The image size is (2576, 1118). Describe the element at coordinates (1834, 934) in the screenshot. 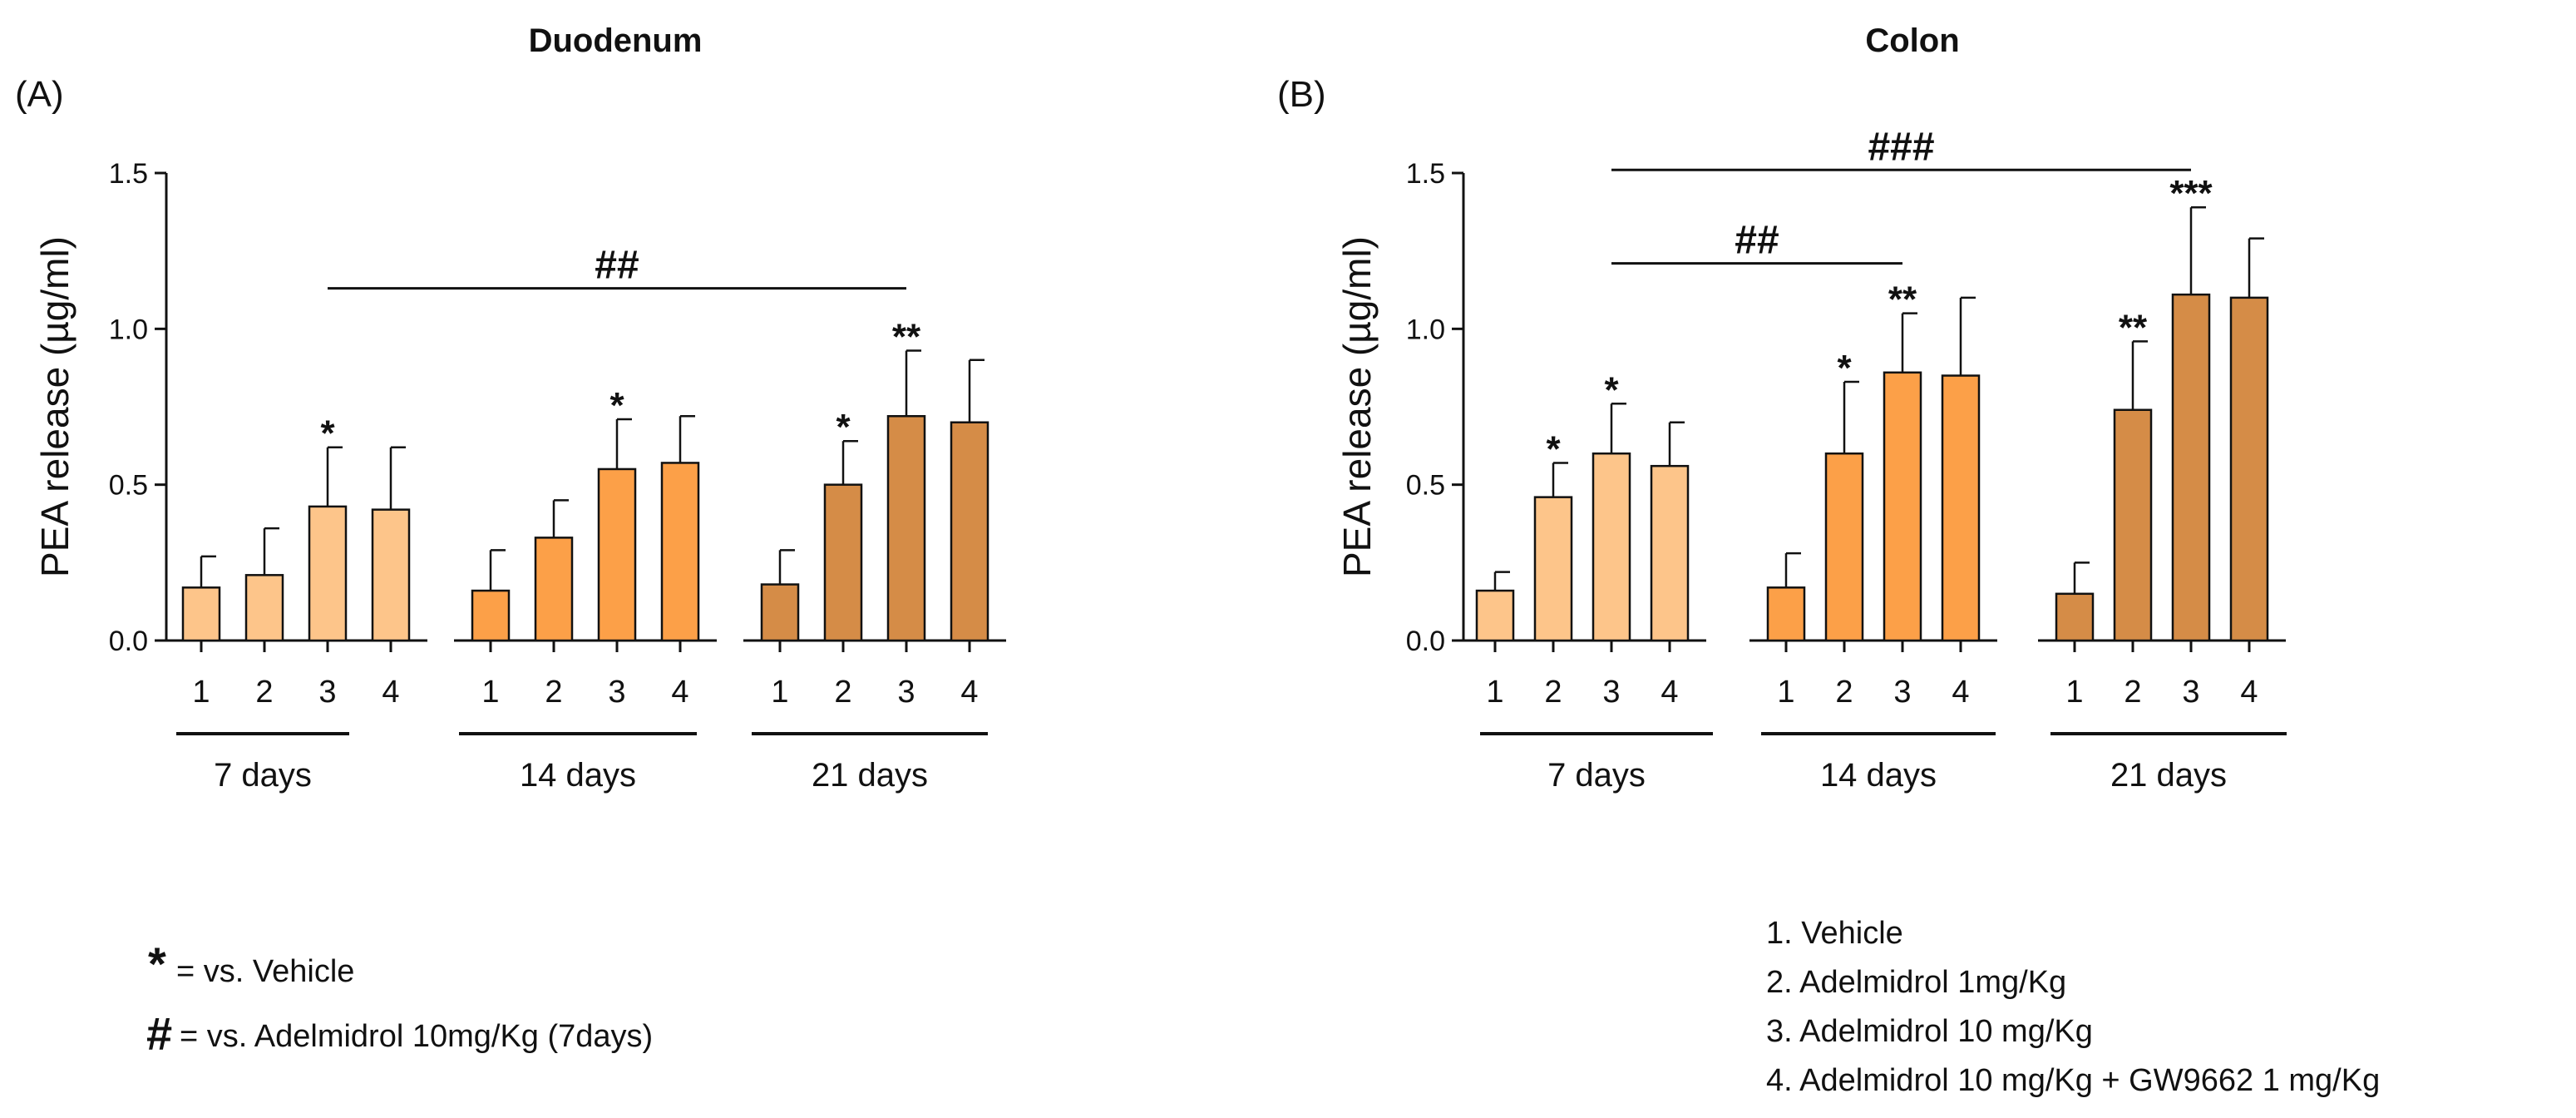

I see `legend-item-1: 1. Vehicle` at that location.